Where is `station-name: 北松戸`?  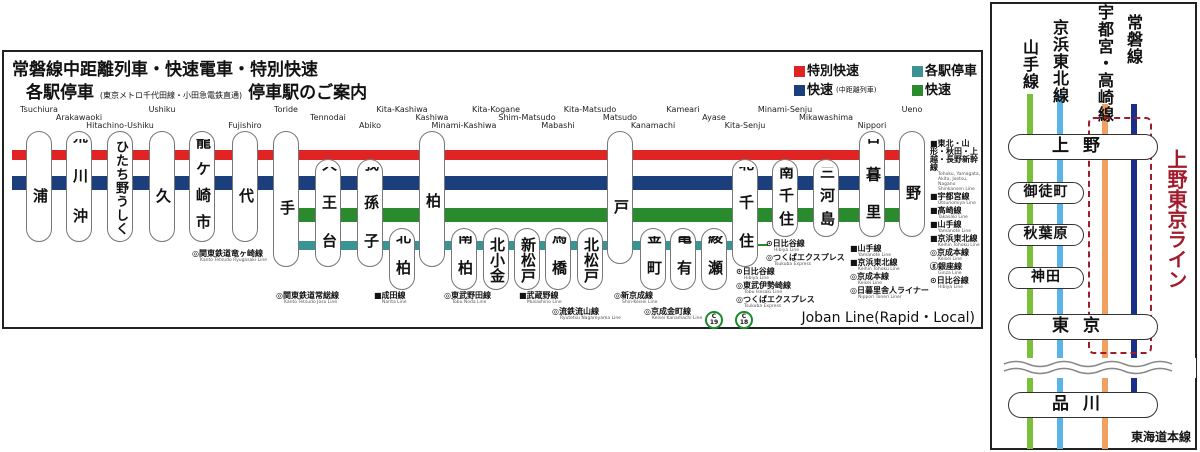 station-name: 北松戸 is located at coordinates (591, 260).